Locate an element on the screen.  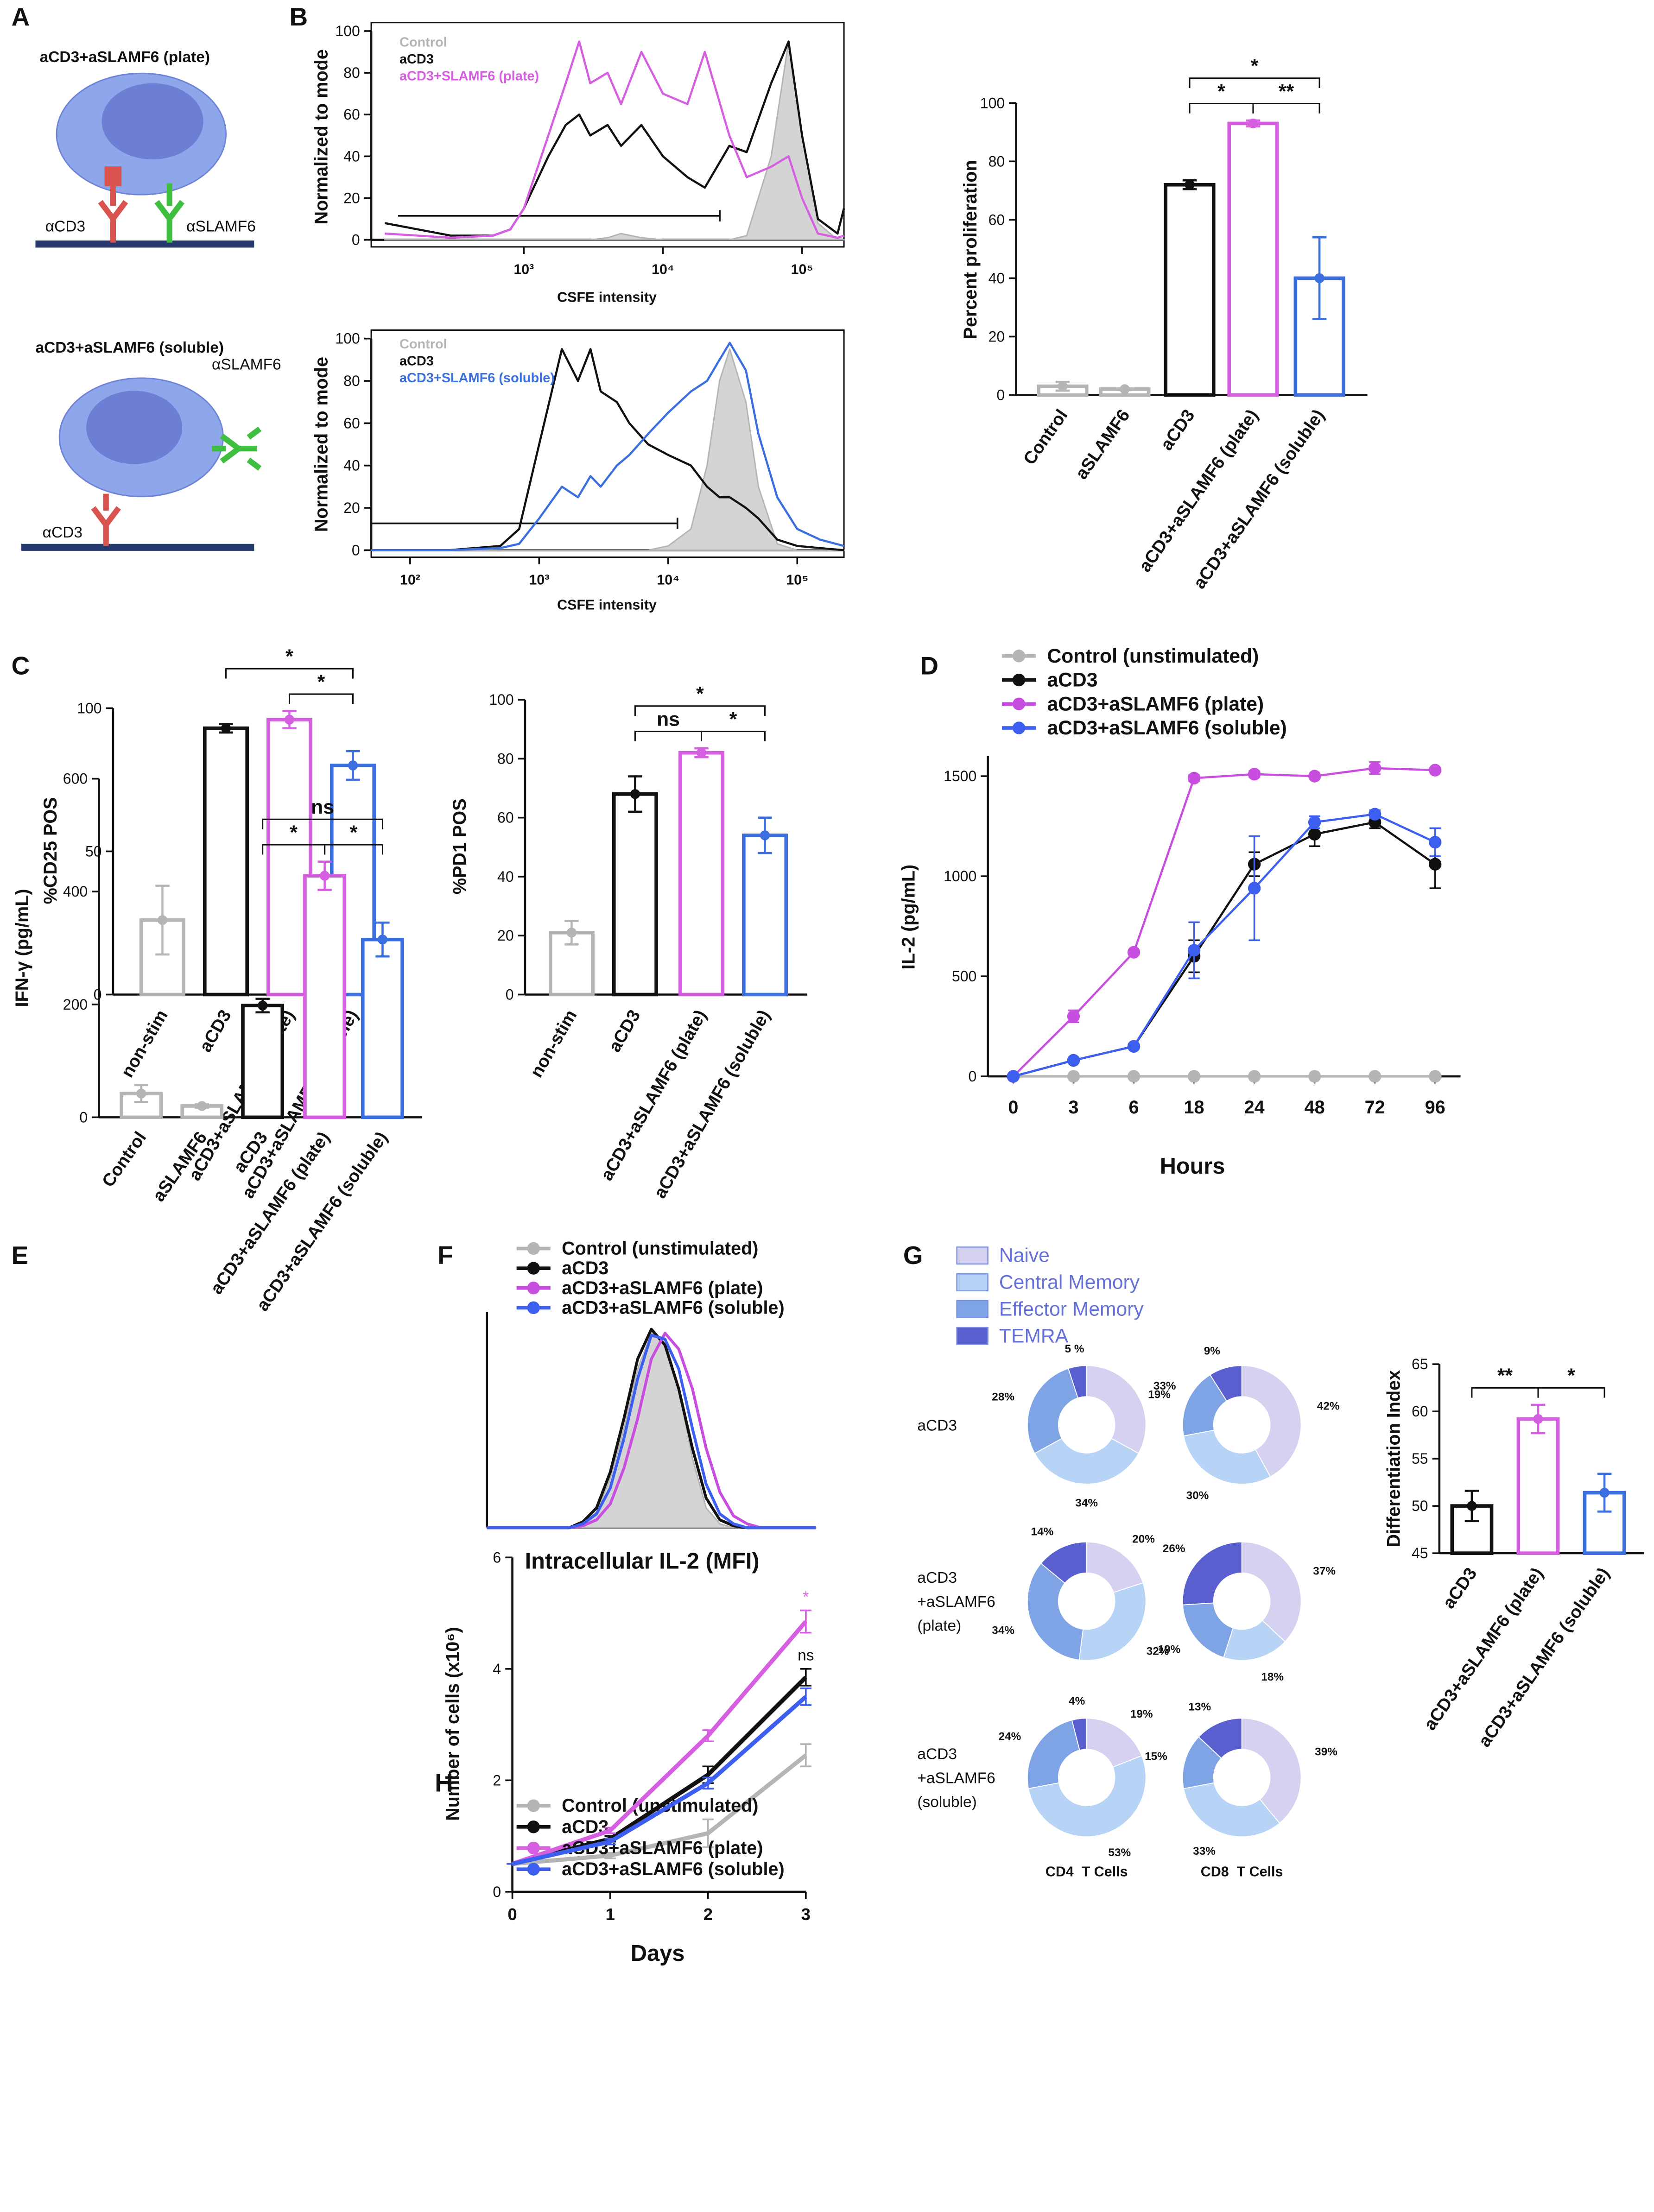
donut-value-label: 42% is located at coordinates (1328, 1406).